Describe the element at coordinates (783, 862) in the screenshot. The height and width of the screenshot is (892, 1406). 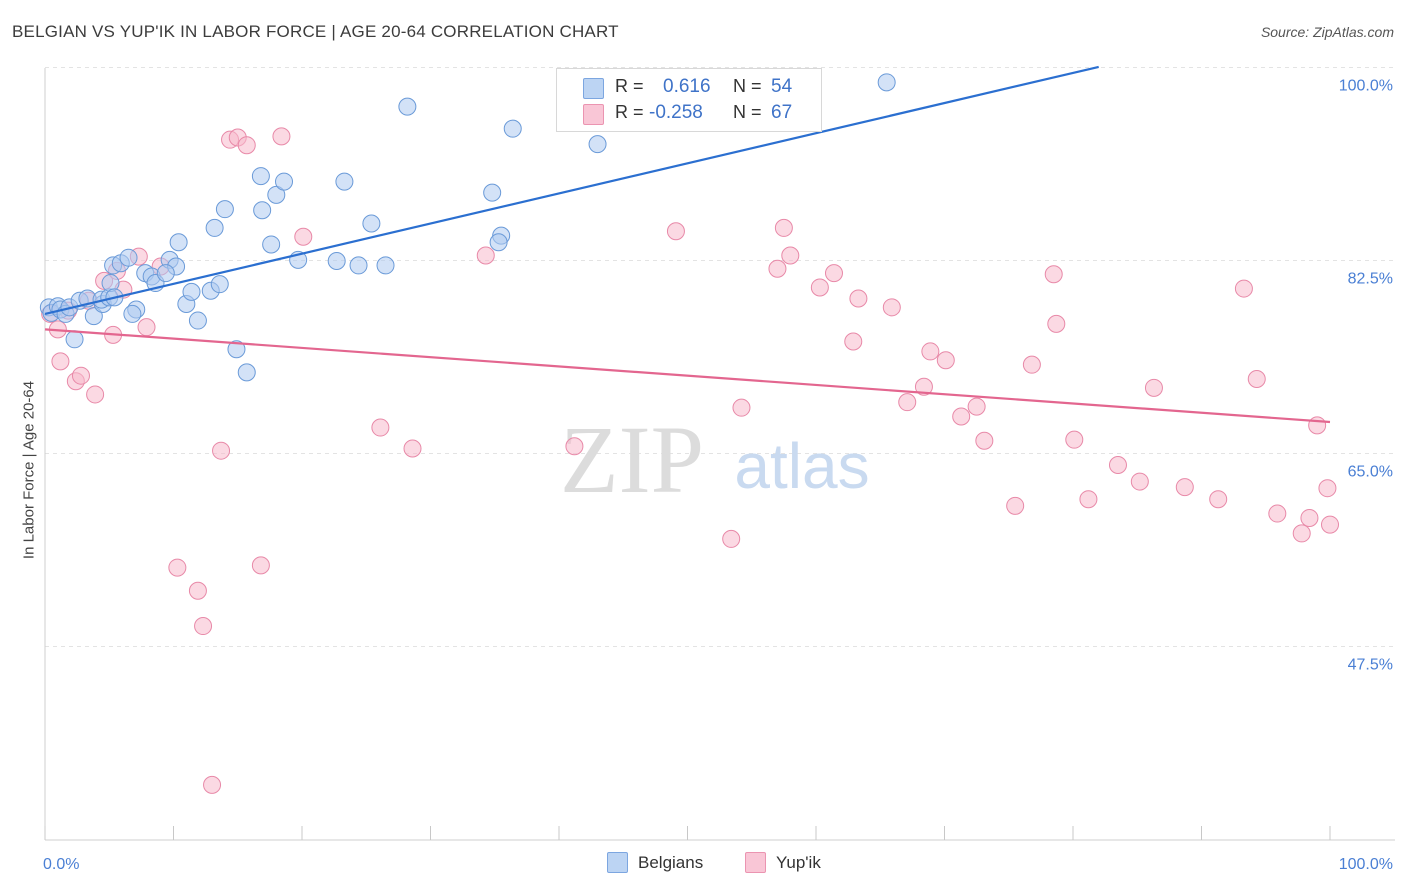
I see `legend-item-yupik: Yup'ik` at that location.